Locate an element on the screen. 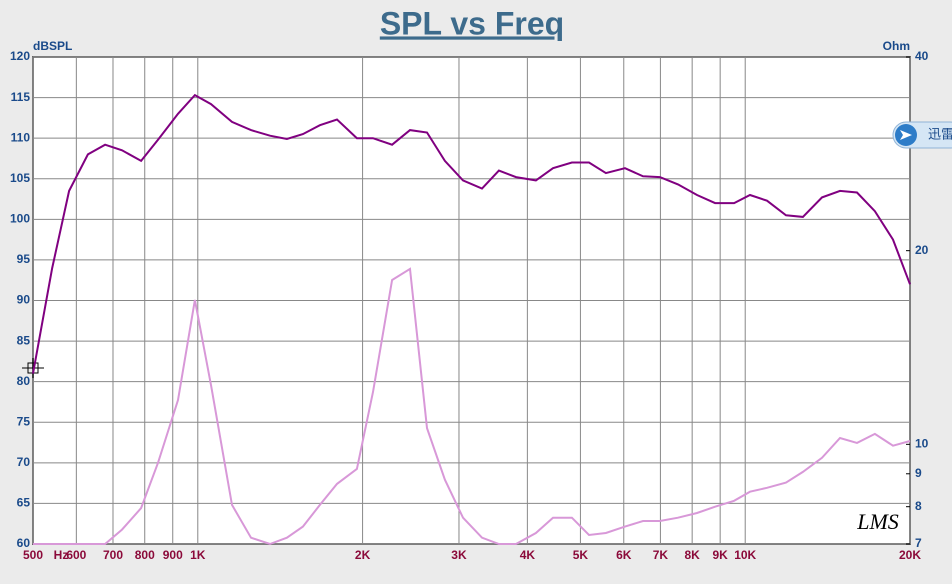 The width and height of the screenshot is (952, 584). x-tick-label: 1K is located at coordinates (198, 555).